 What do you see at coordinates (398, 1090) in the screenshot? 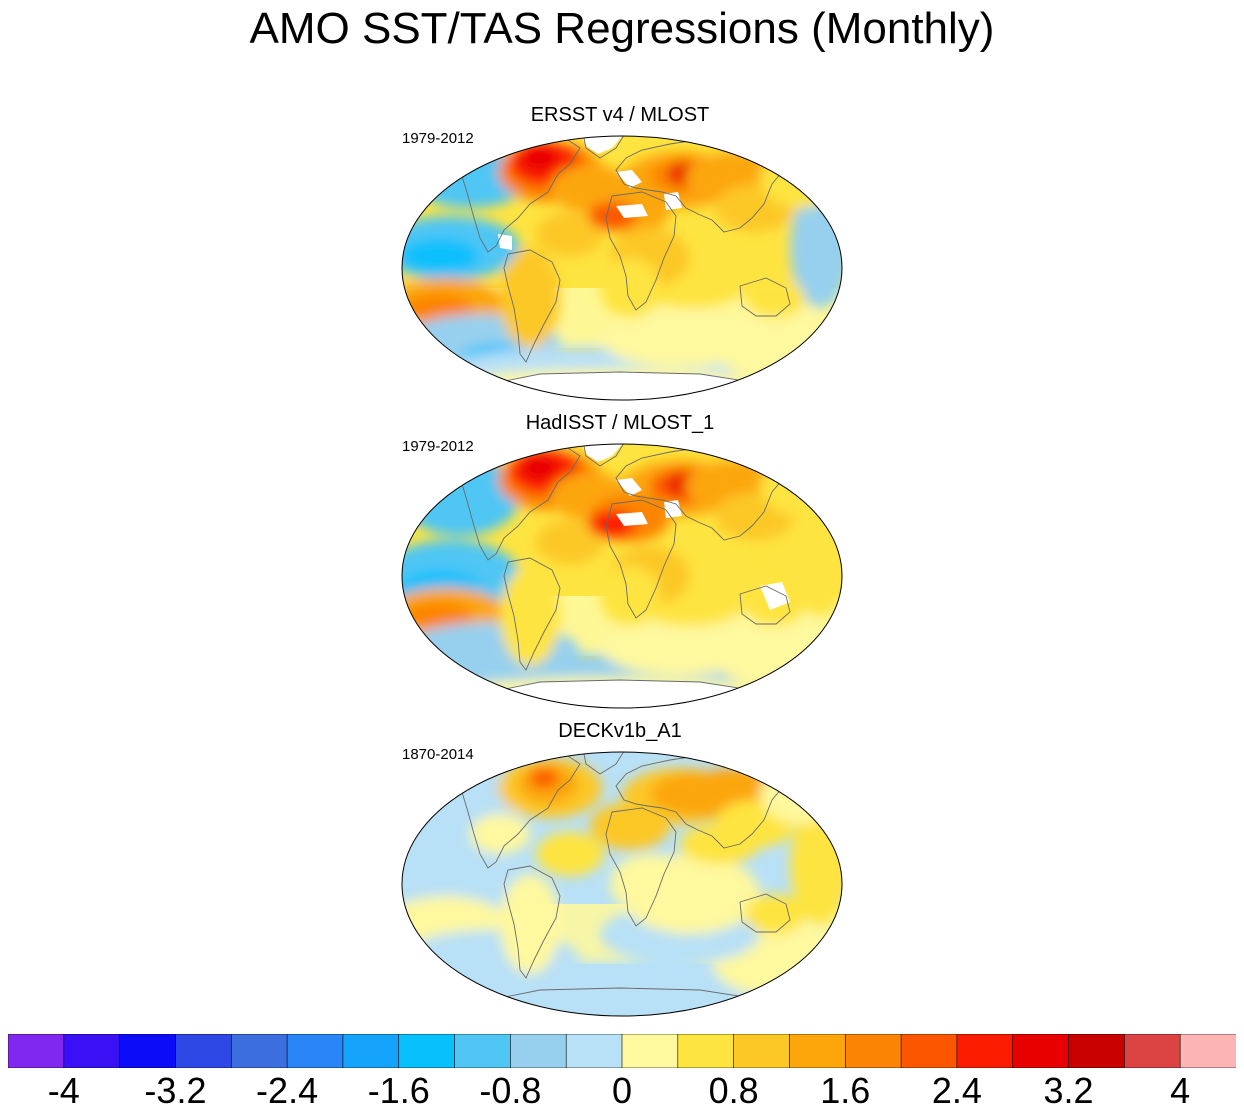
I see `colorbar-tick-label: -1.6` at bounding box center [398, 1090].